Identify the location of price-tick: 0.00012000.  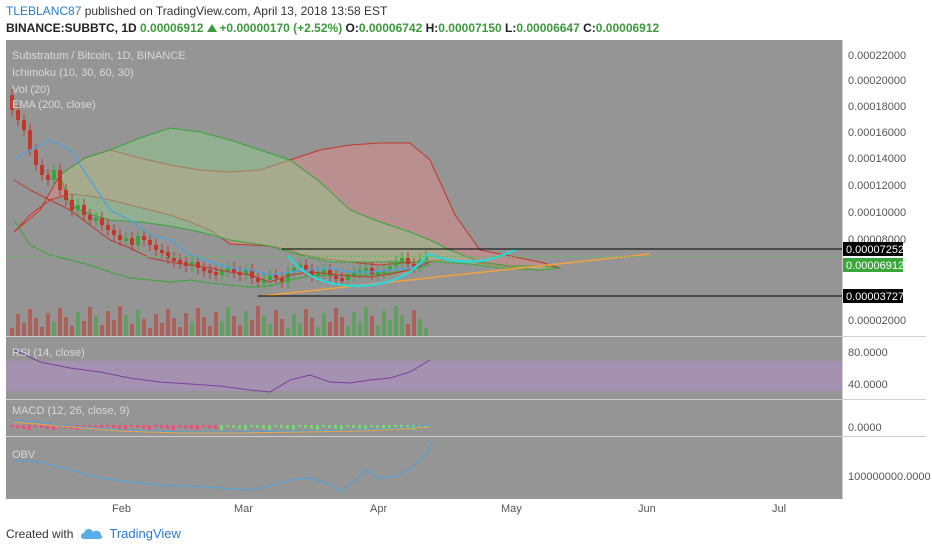
(877, 186).